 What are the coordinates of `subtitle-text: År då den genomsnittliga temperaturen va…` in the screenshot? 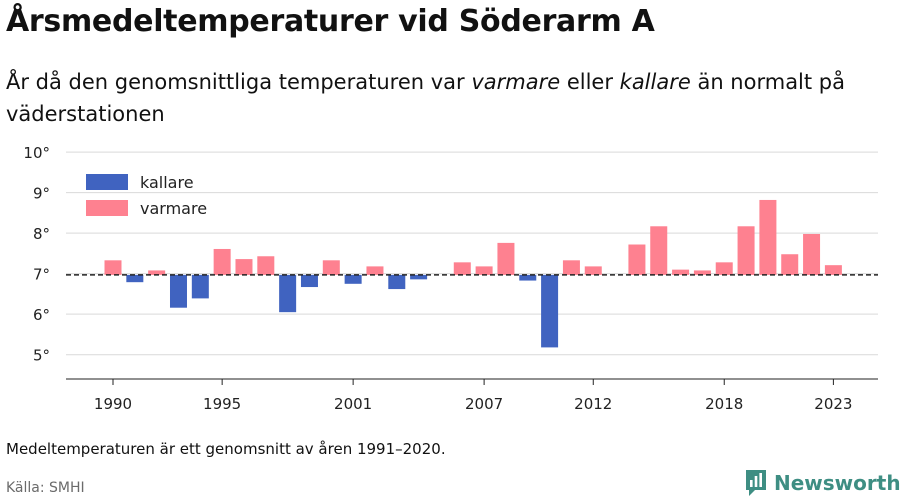 It's located at (239, 82).